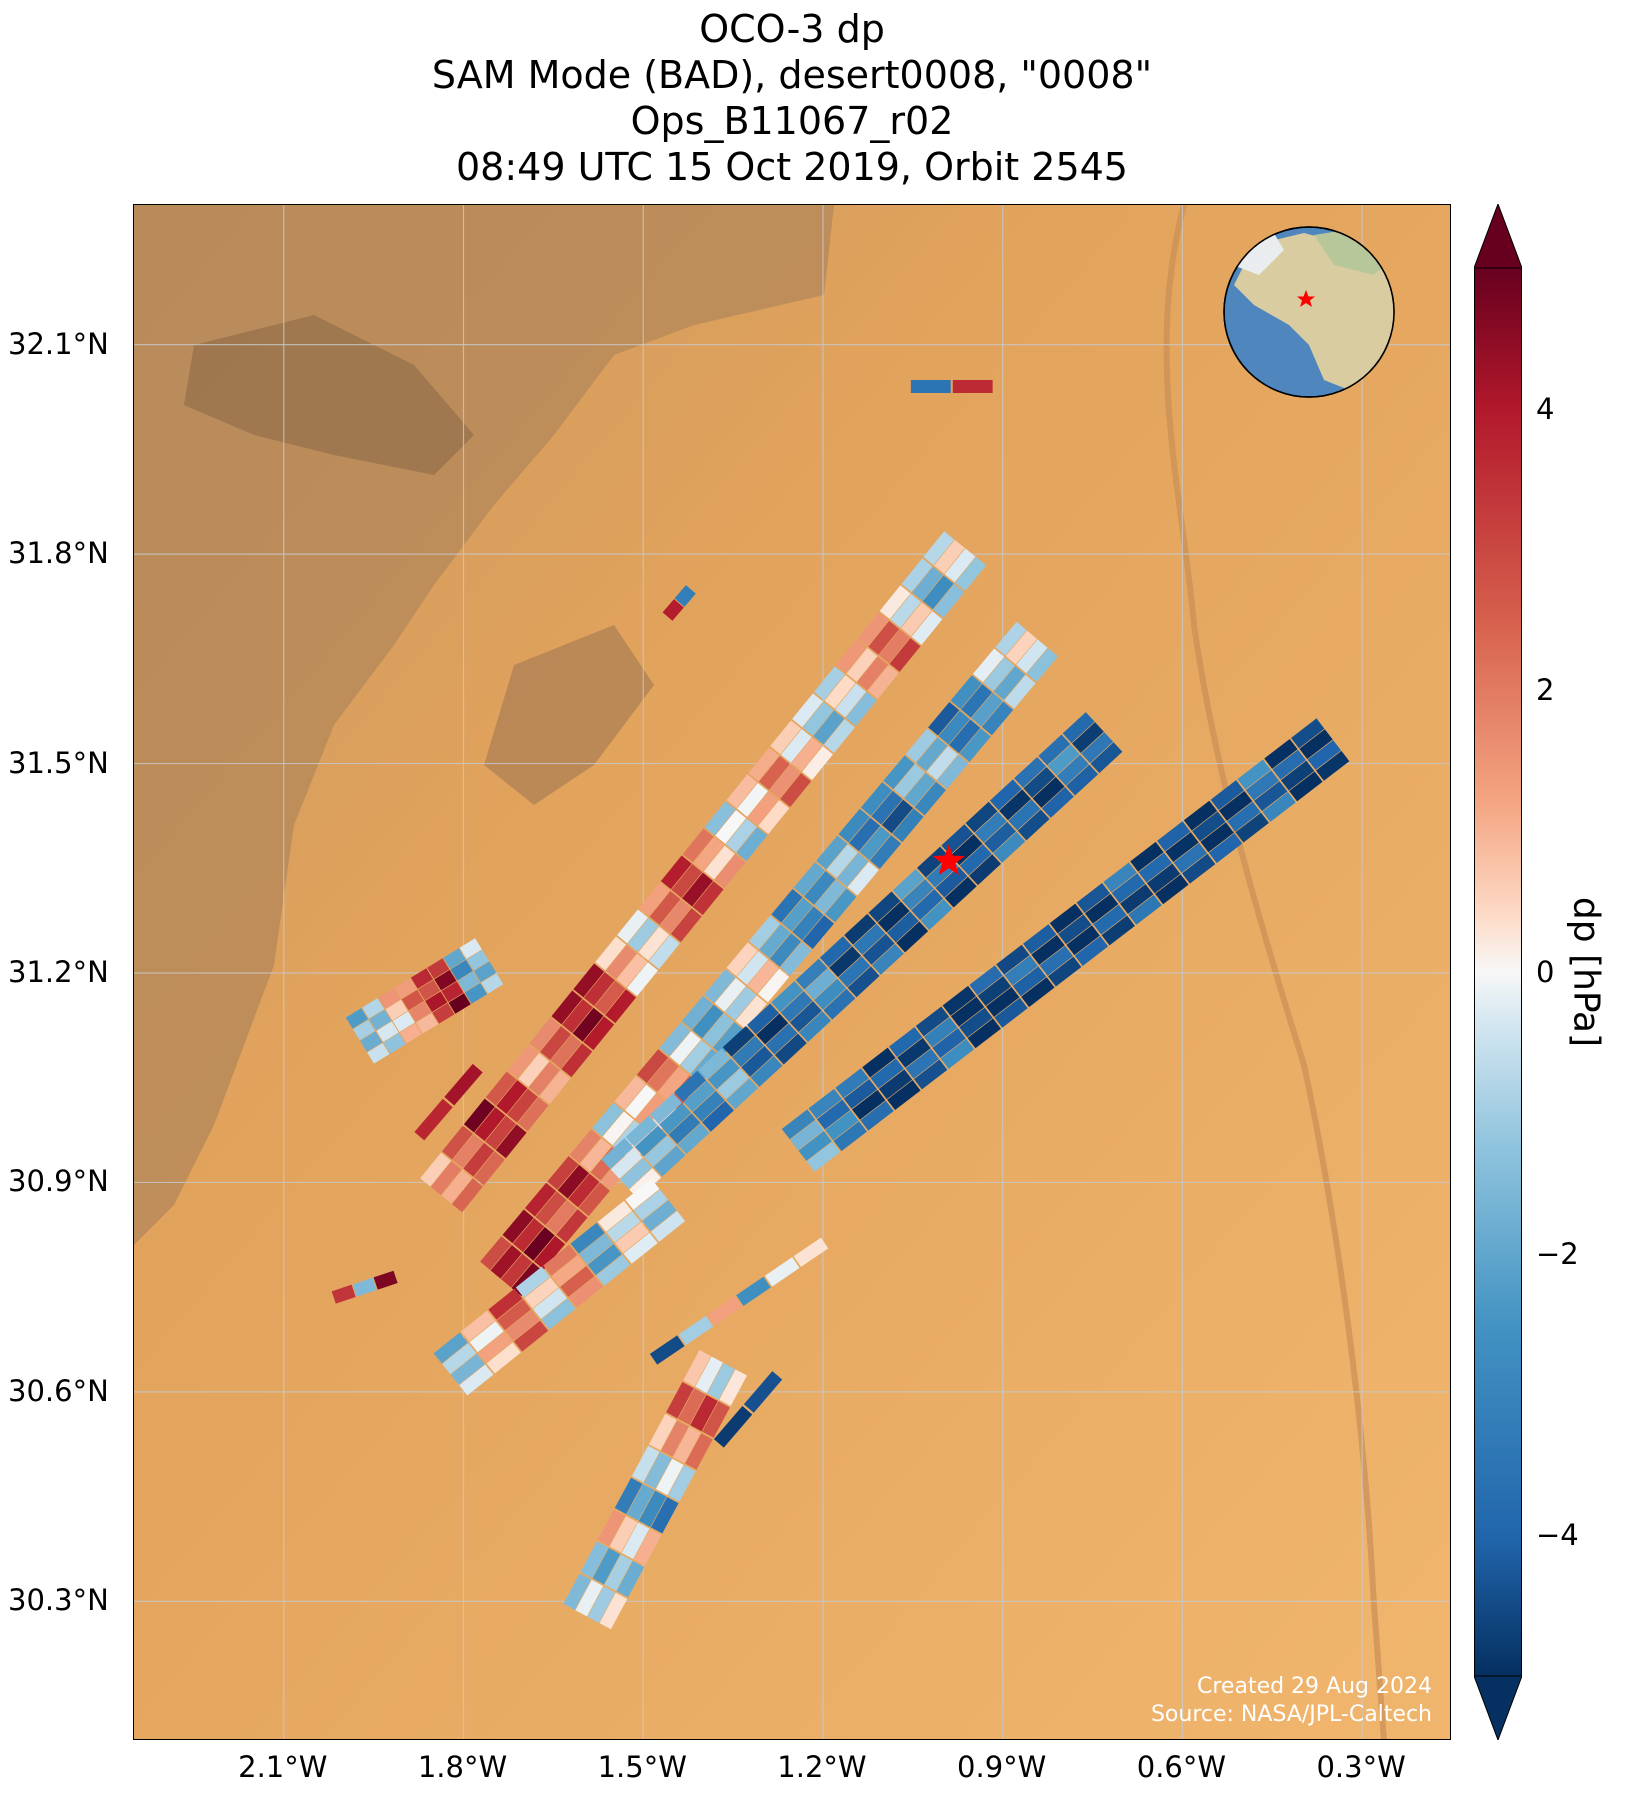 Image resolution: width=1628 pixels, height=1794 pixels. What do you see at coordinates (642, 1767) in the screenshot?
I see `longitude-label: 1.5°W` at bounding box center [642, 1767].